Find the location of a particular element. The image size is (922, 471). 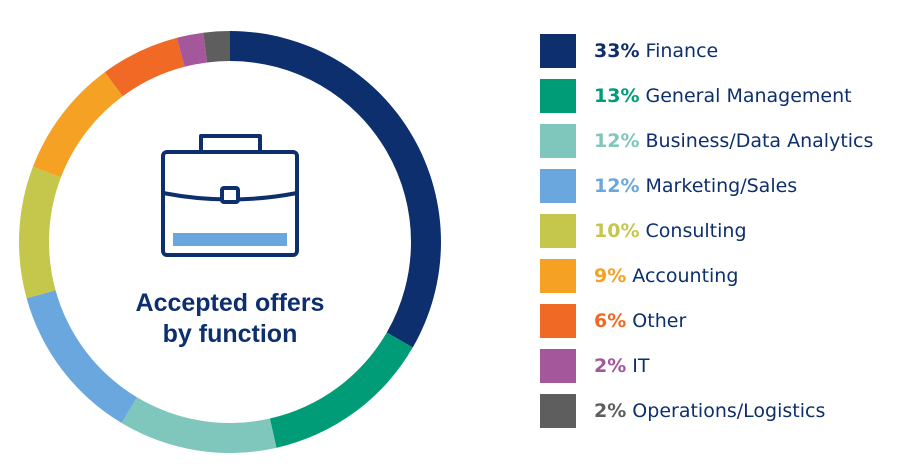

legend-text: 9% Accounting is located at coordinates (666, 276).